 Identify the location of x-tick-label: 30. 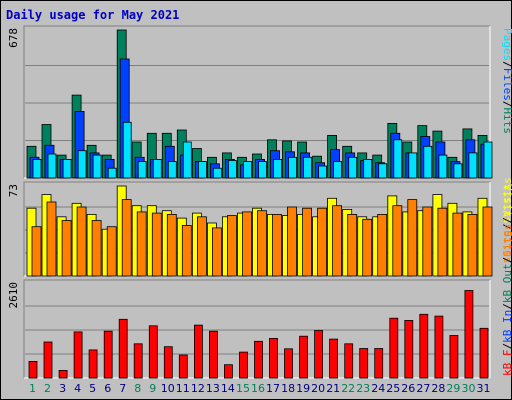
(469, 388).